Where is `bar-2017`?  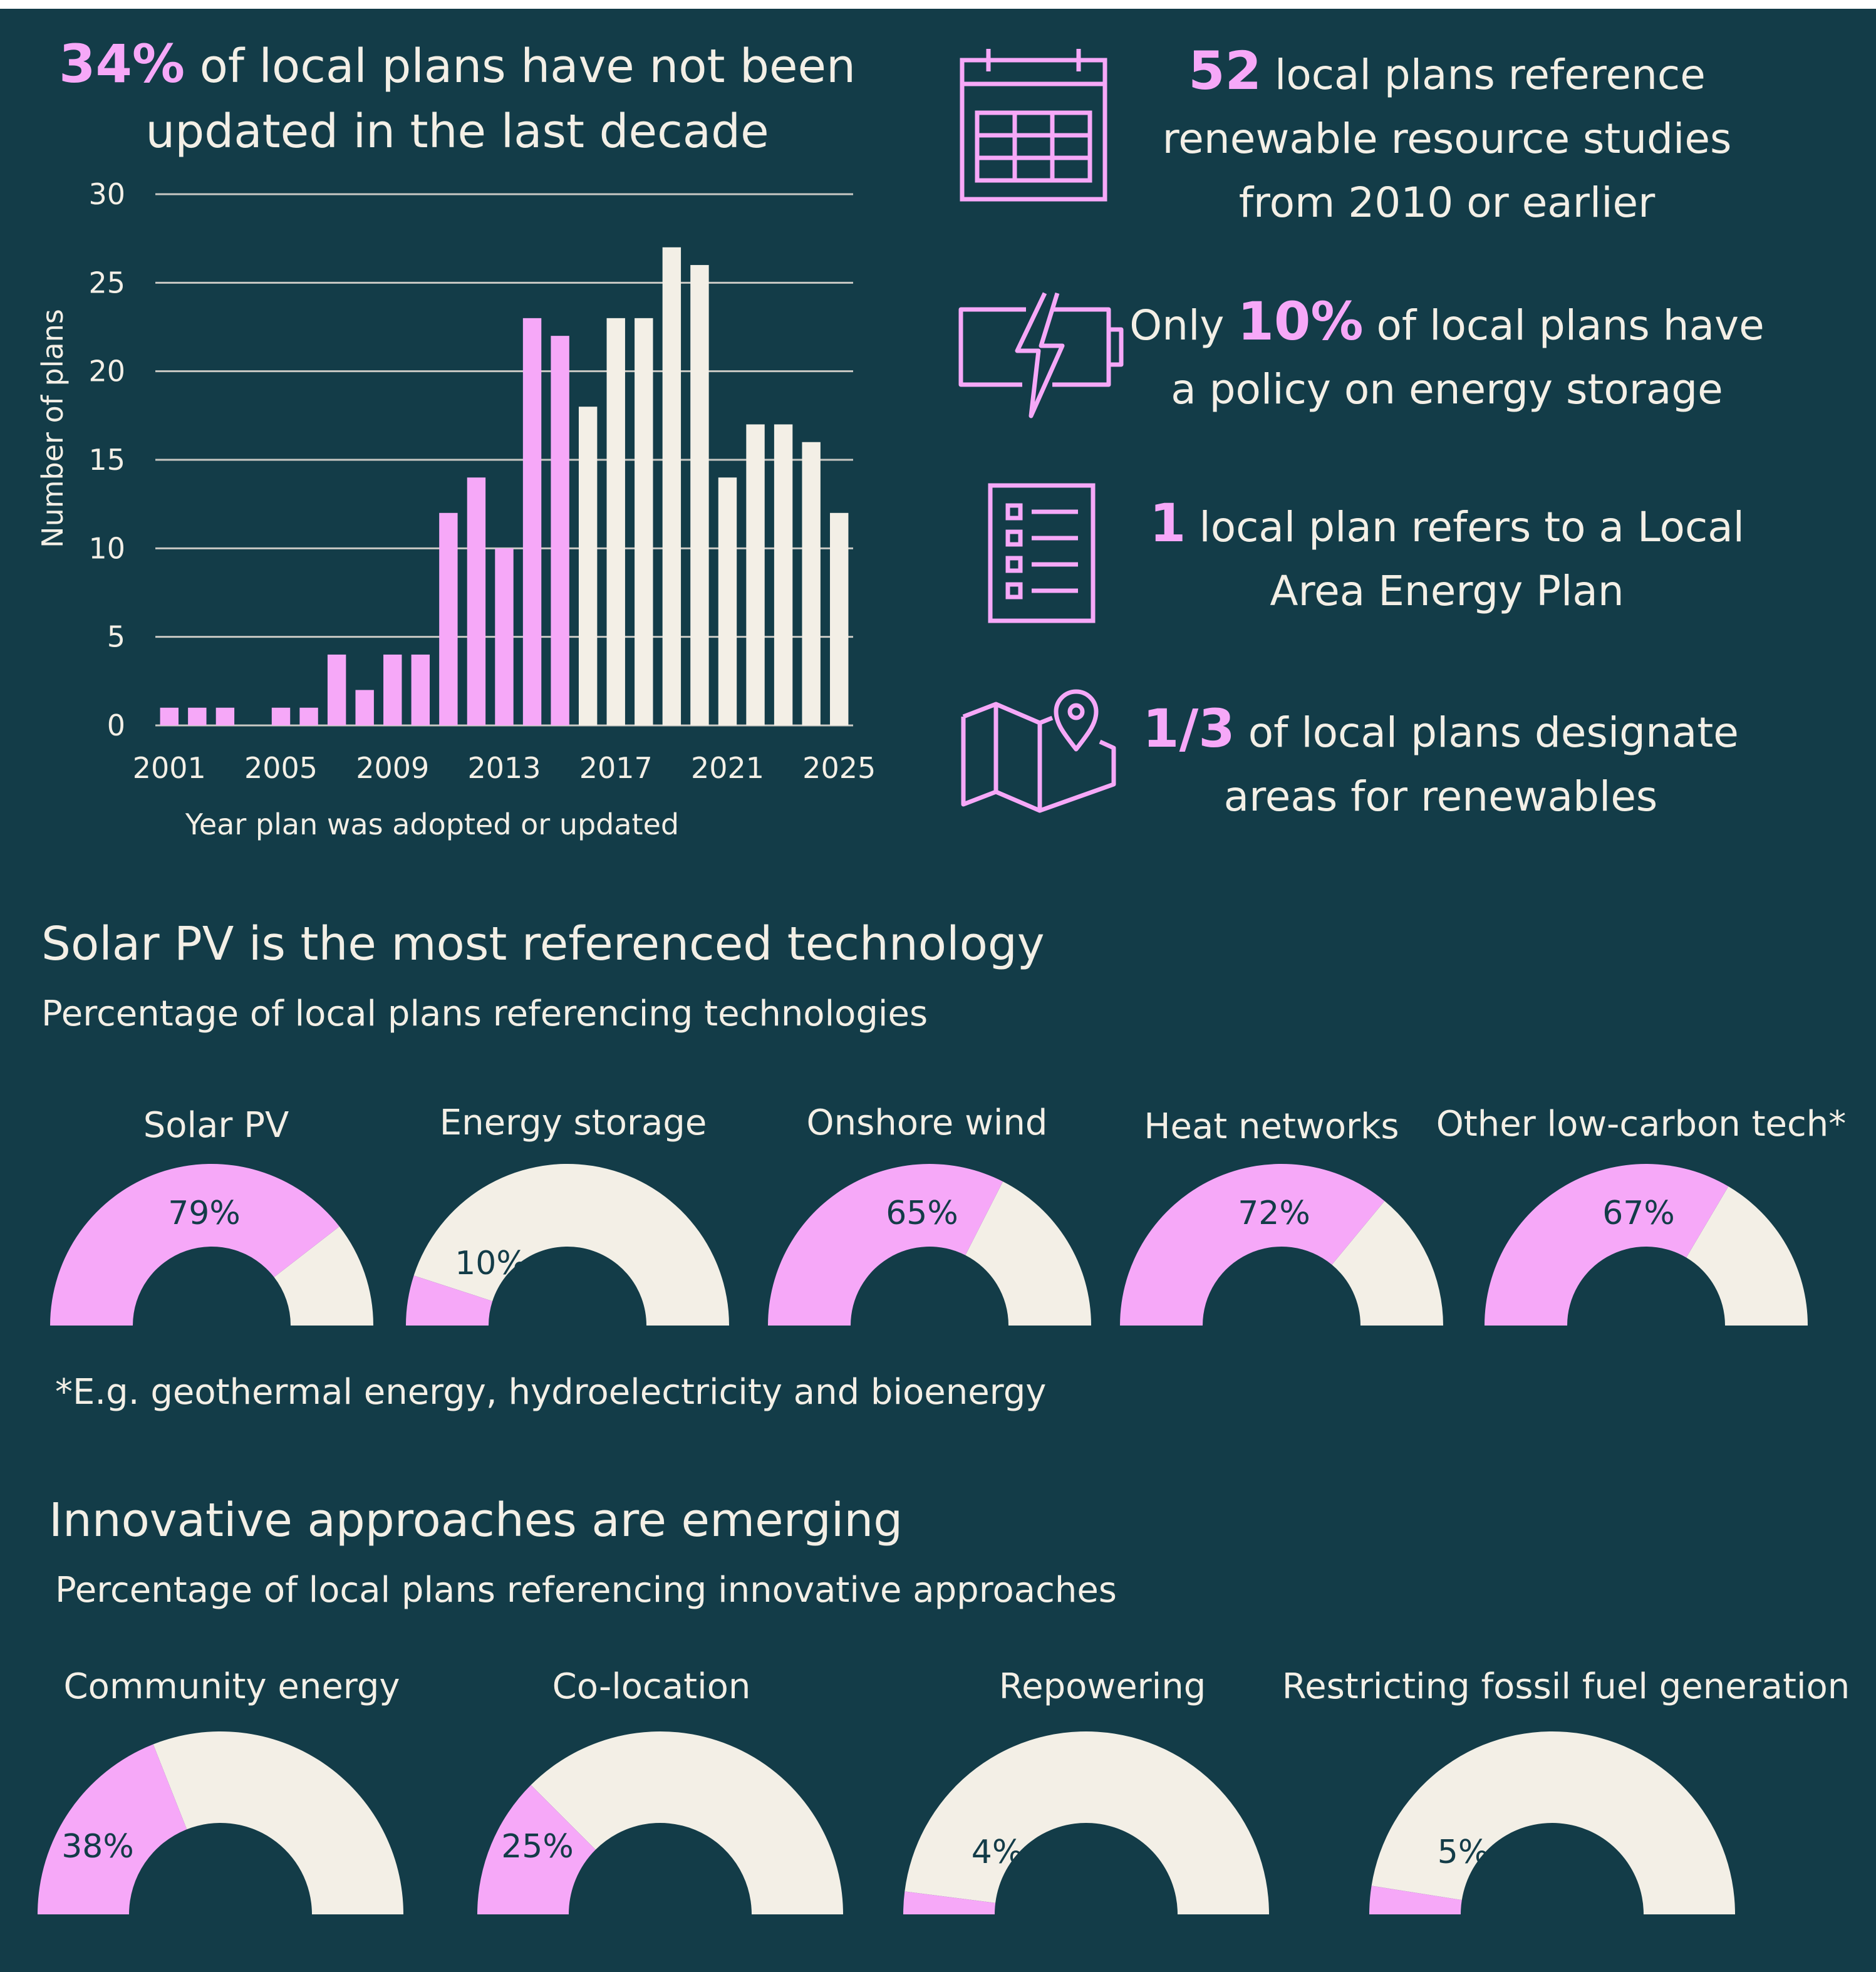 bar-2017 is located at coordinates (615, 521).